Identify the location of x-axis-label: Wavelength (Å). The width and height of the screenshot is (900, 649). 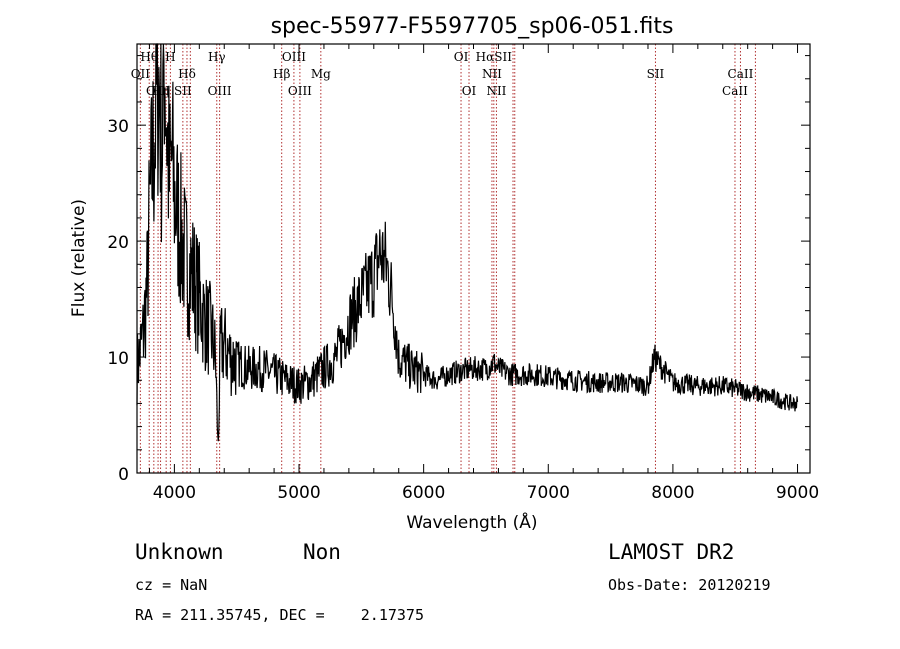
(471, 522).